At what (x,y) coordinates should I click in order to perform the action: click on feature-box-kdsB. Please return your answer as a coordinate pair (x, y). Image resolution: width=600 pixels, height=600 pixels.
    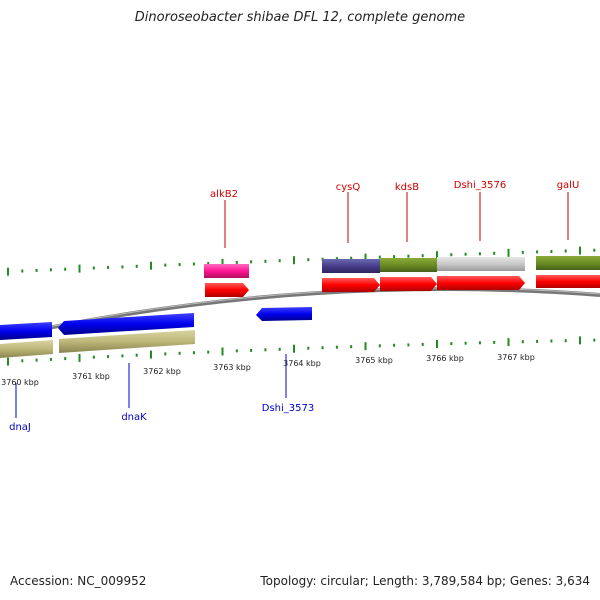
    Looking at the image, I should click on (408, 265).